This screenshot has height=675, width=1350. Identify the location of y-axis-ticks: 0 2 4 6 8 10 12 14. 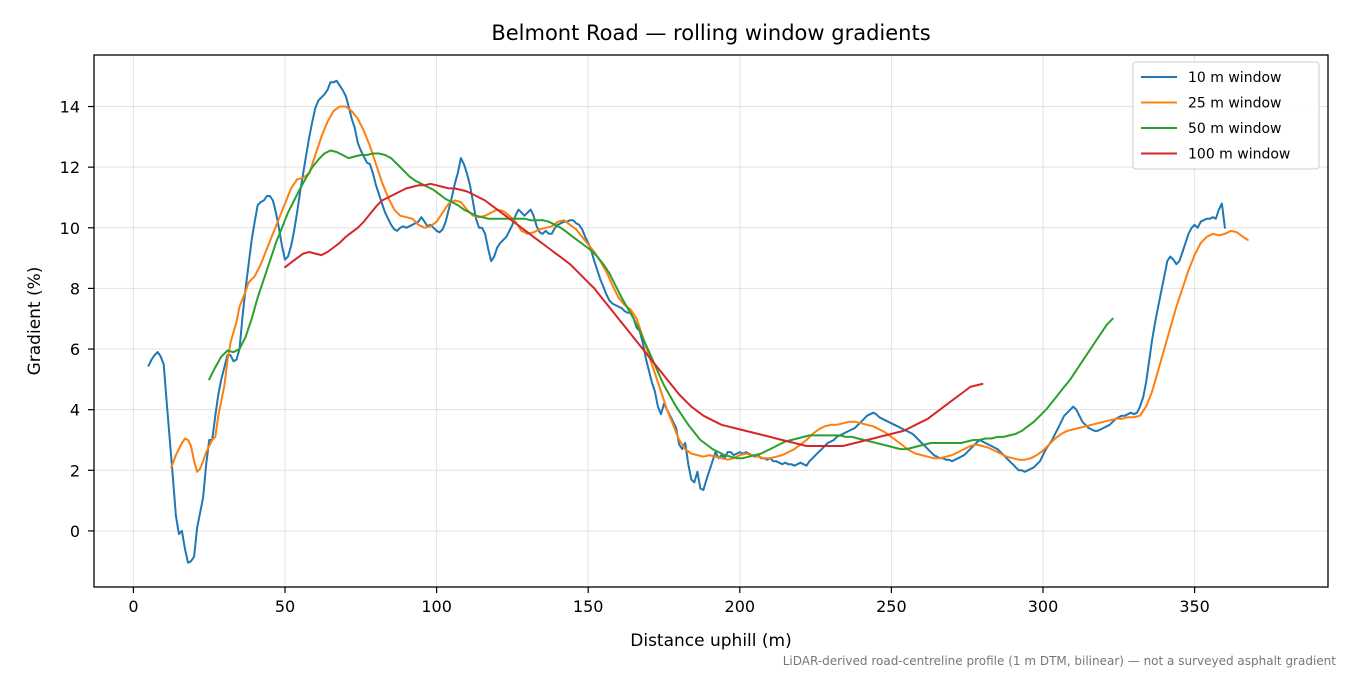
(77, 319).